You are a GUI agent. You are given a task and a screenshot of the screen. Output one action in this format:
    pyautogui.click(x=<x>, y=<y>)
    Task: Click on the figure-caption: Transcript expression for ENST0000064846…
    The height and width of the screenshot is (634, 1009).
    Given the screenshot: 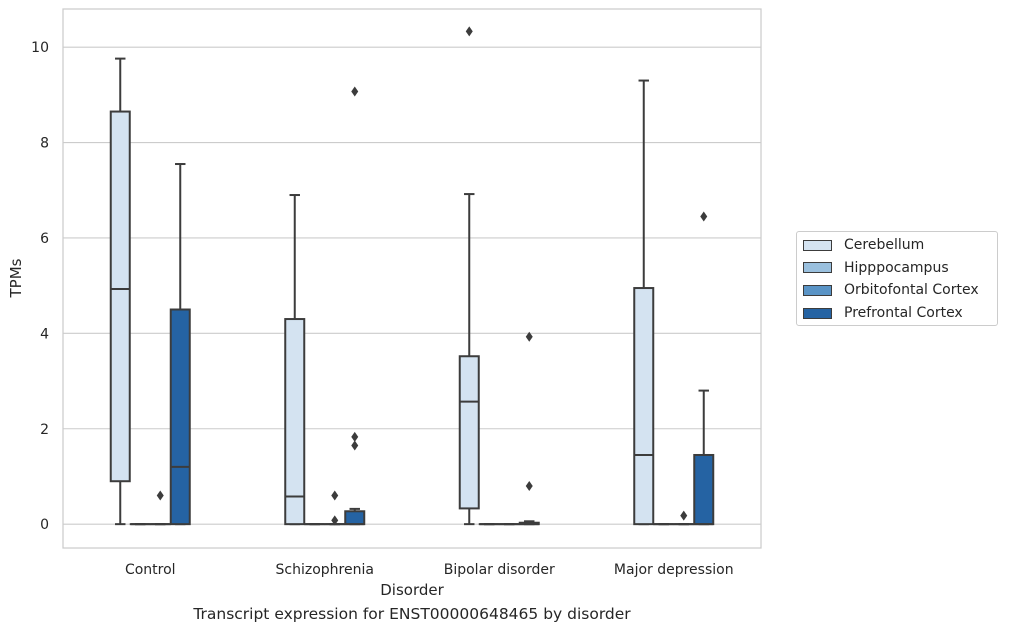 What is the action you would take?
    pyautogui.click(x=412, y=614)
    